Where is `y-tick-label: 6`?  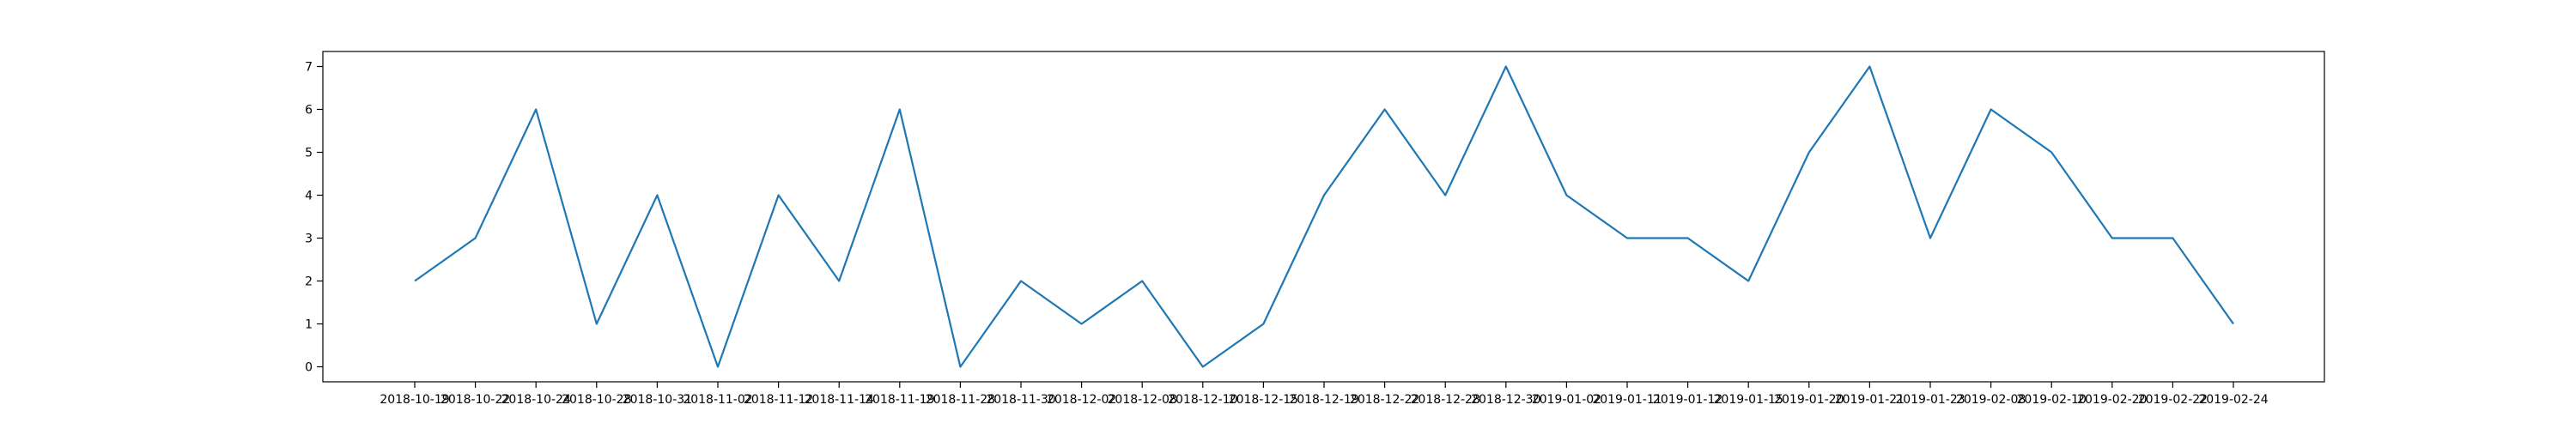 y-tick-label: 6 is located at coordinates (309, 111).